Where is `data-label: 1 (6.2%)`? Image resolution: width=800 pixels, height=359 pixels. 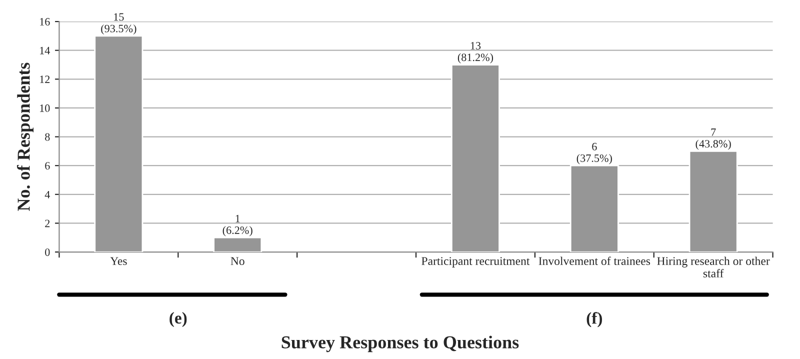
data-label: 1 (6.2%) is located at coordinates (237, 225).